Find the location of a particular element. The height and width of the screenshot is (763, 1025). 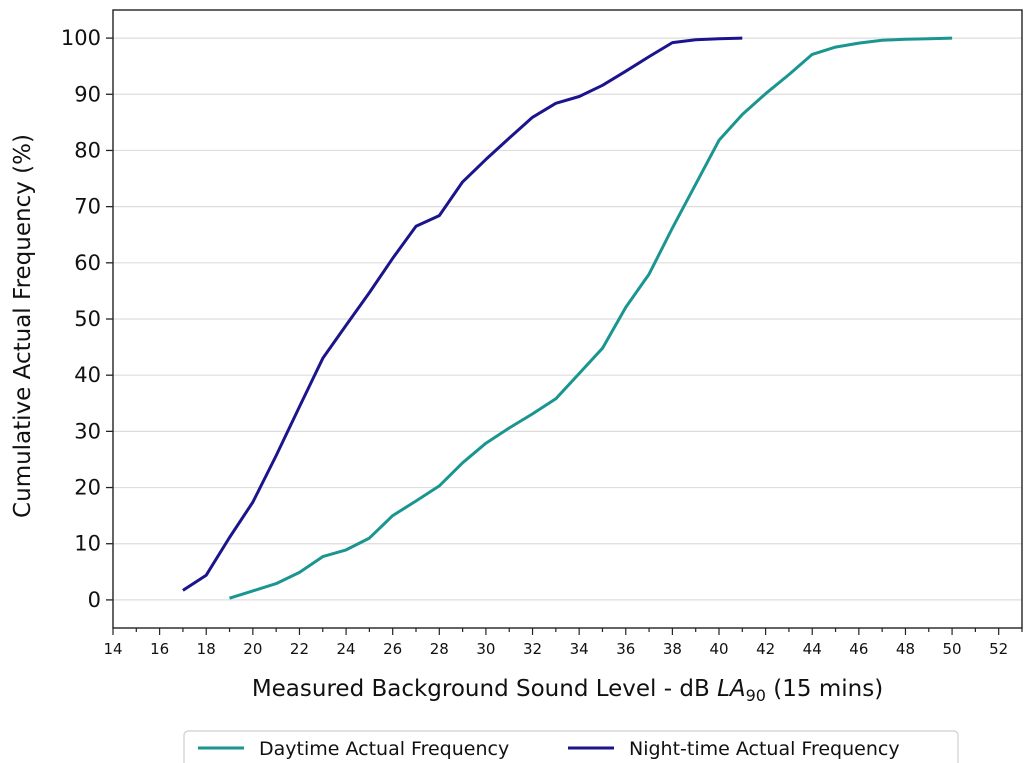

x-tick-label: 36 is located at coordinates (625, 649).